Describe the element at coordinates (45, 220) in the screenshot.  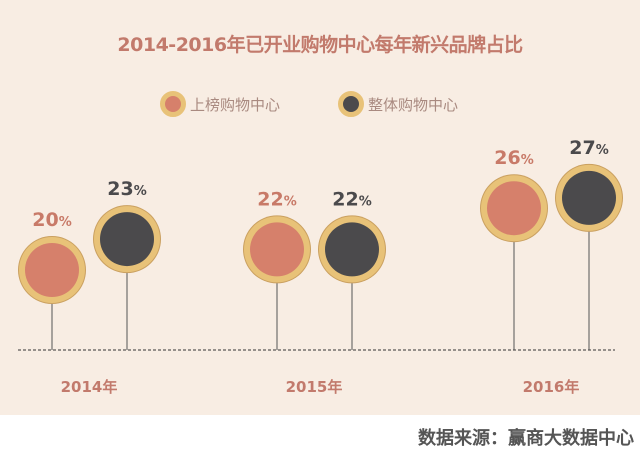
I see `data-value: 20` at that location.